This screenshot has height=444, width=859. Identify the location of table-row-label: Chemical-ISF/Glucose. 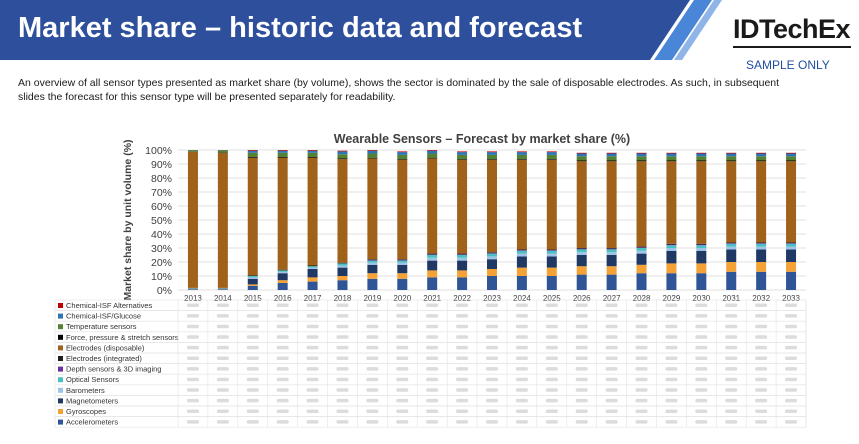
(103, 316).